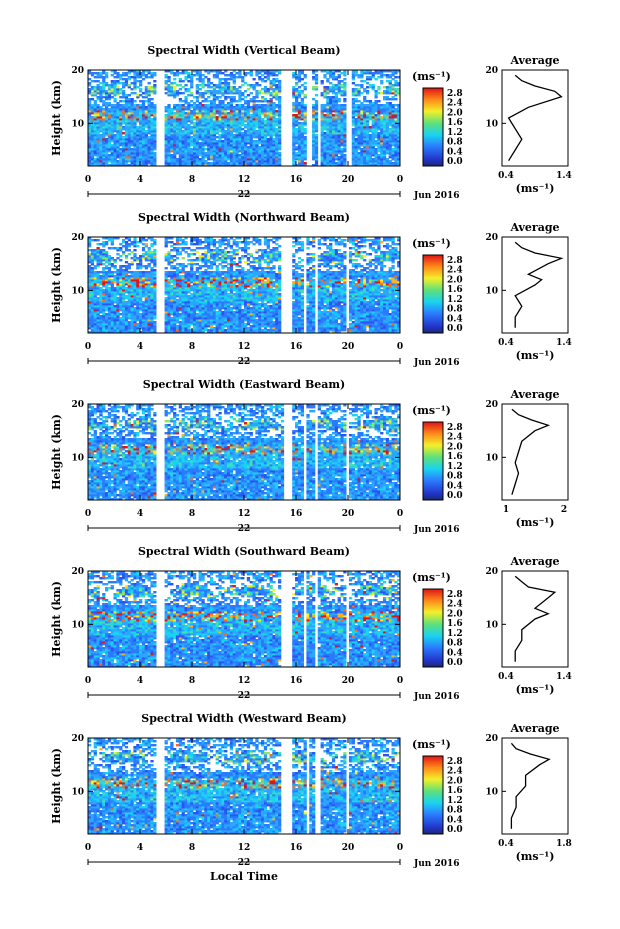 The width and height of the screenshot is (620, 929). Describe the element at coordinates (455, 162) in the screenshot. I see `colorbar-tick-label: 0.0` at that location.